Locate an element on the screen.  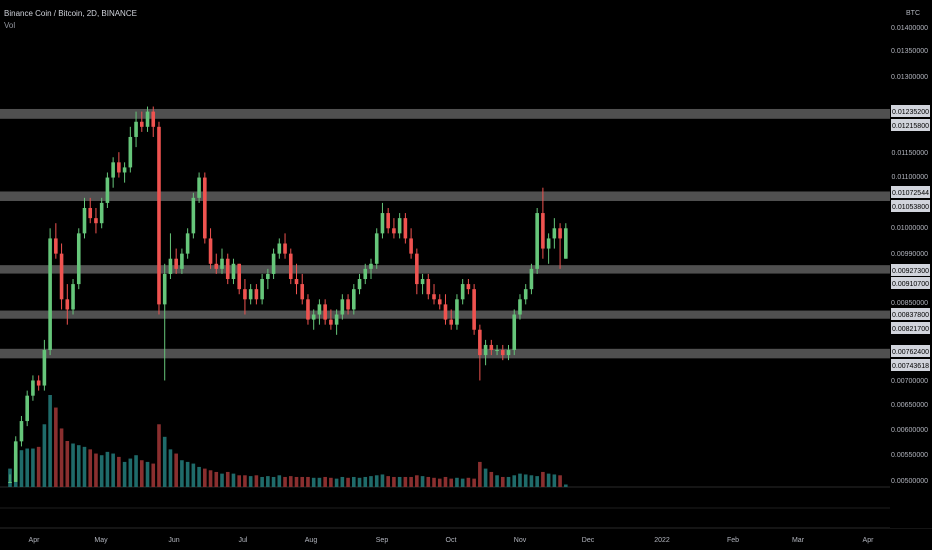
price-tick-label: 0.01300000 is located at coordinates (909, 77).